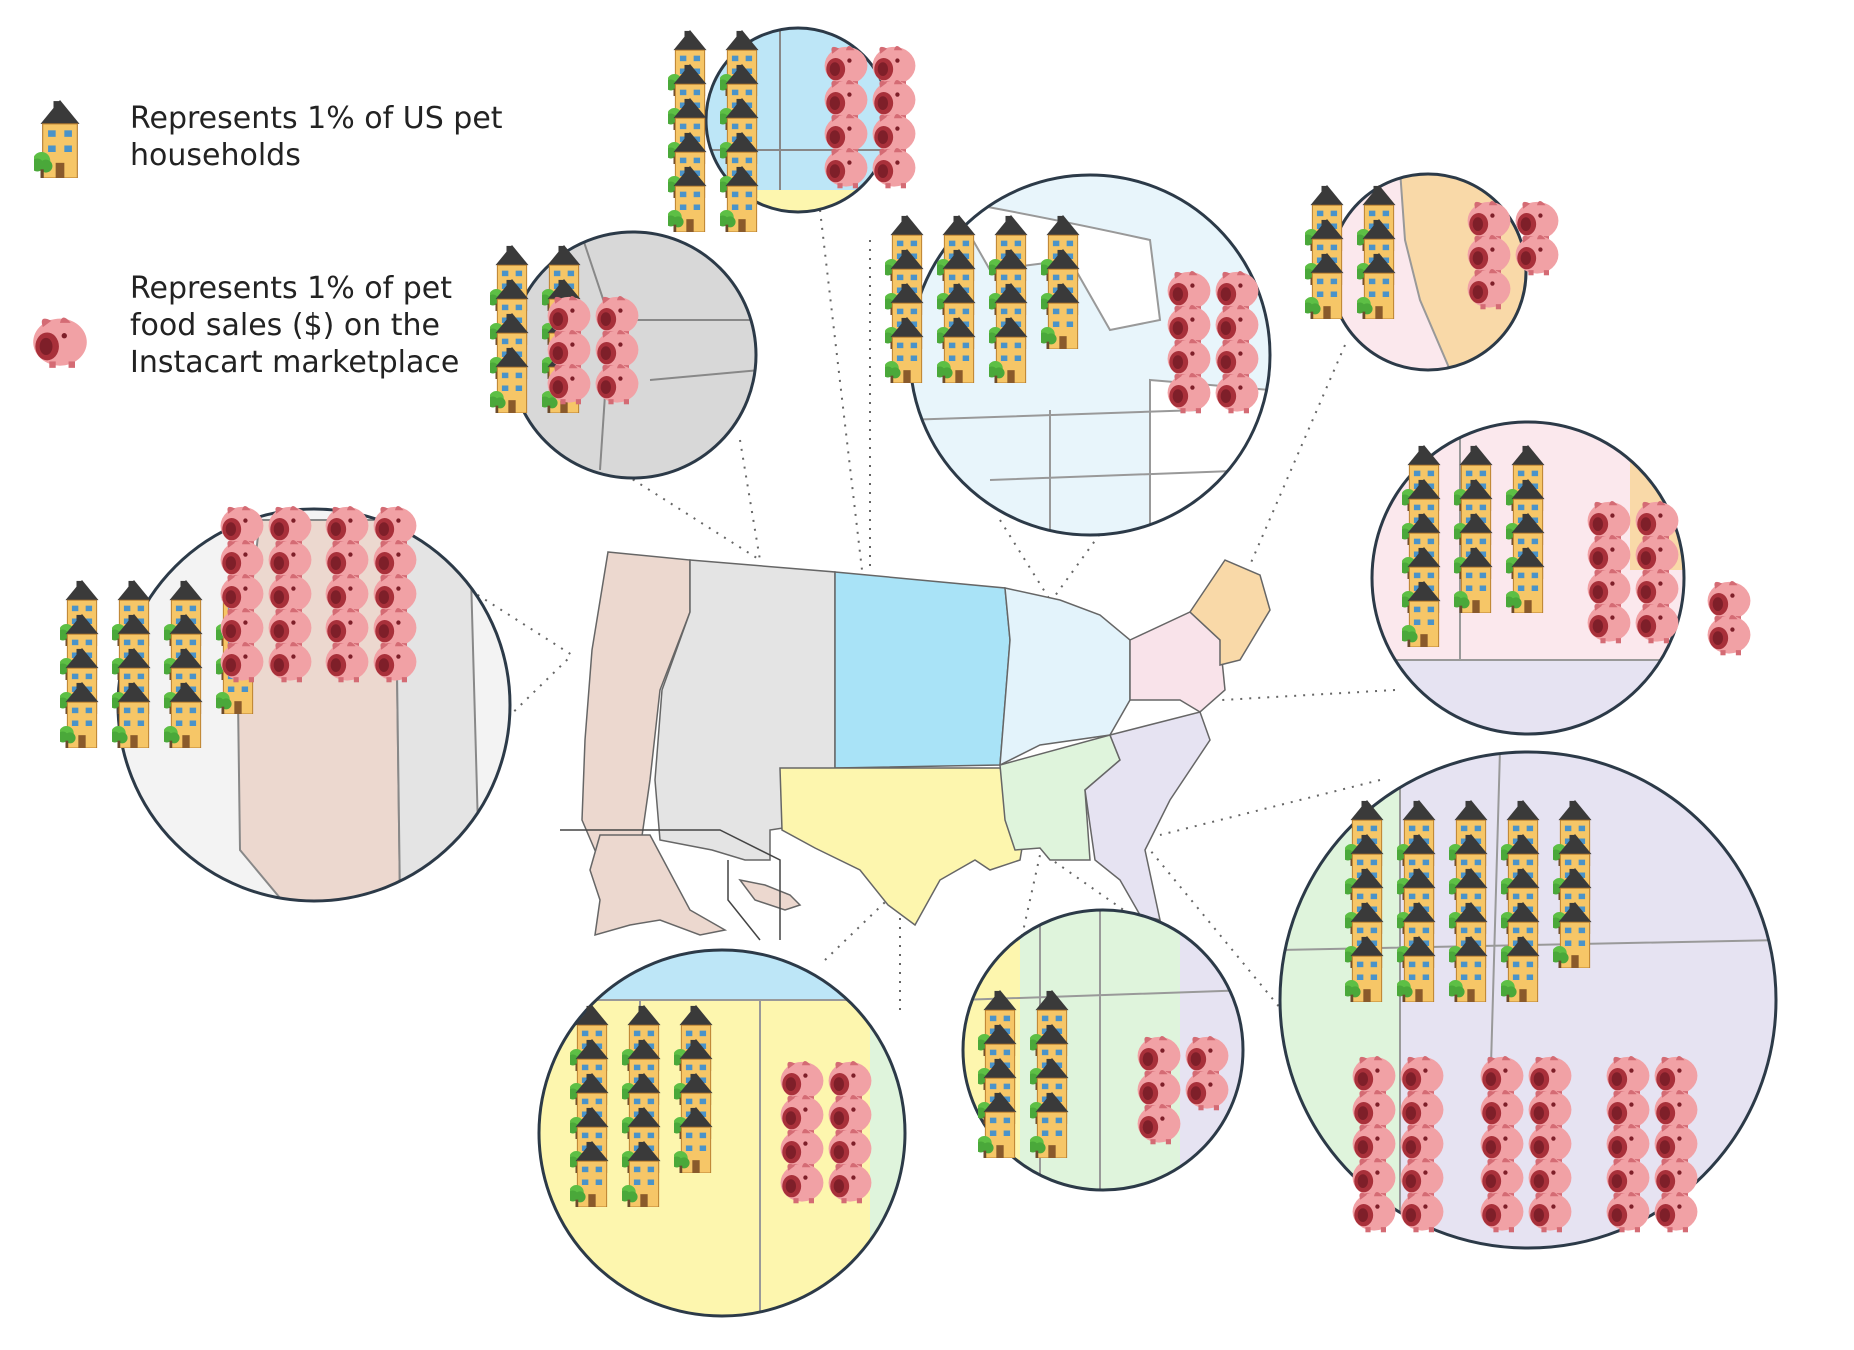 The width and height of the screenshot is (1854, 1350). Describe the element at coordinates (658, 885) in the screenshot. I see `alaska` at that location.